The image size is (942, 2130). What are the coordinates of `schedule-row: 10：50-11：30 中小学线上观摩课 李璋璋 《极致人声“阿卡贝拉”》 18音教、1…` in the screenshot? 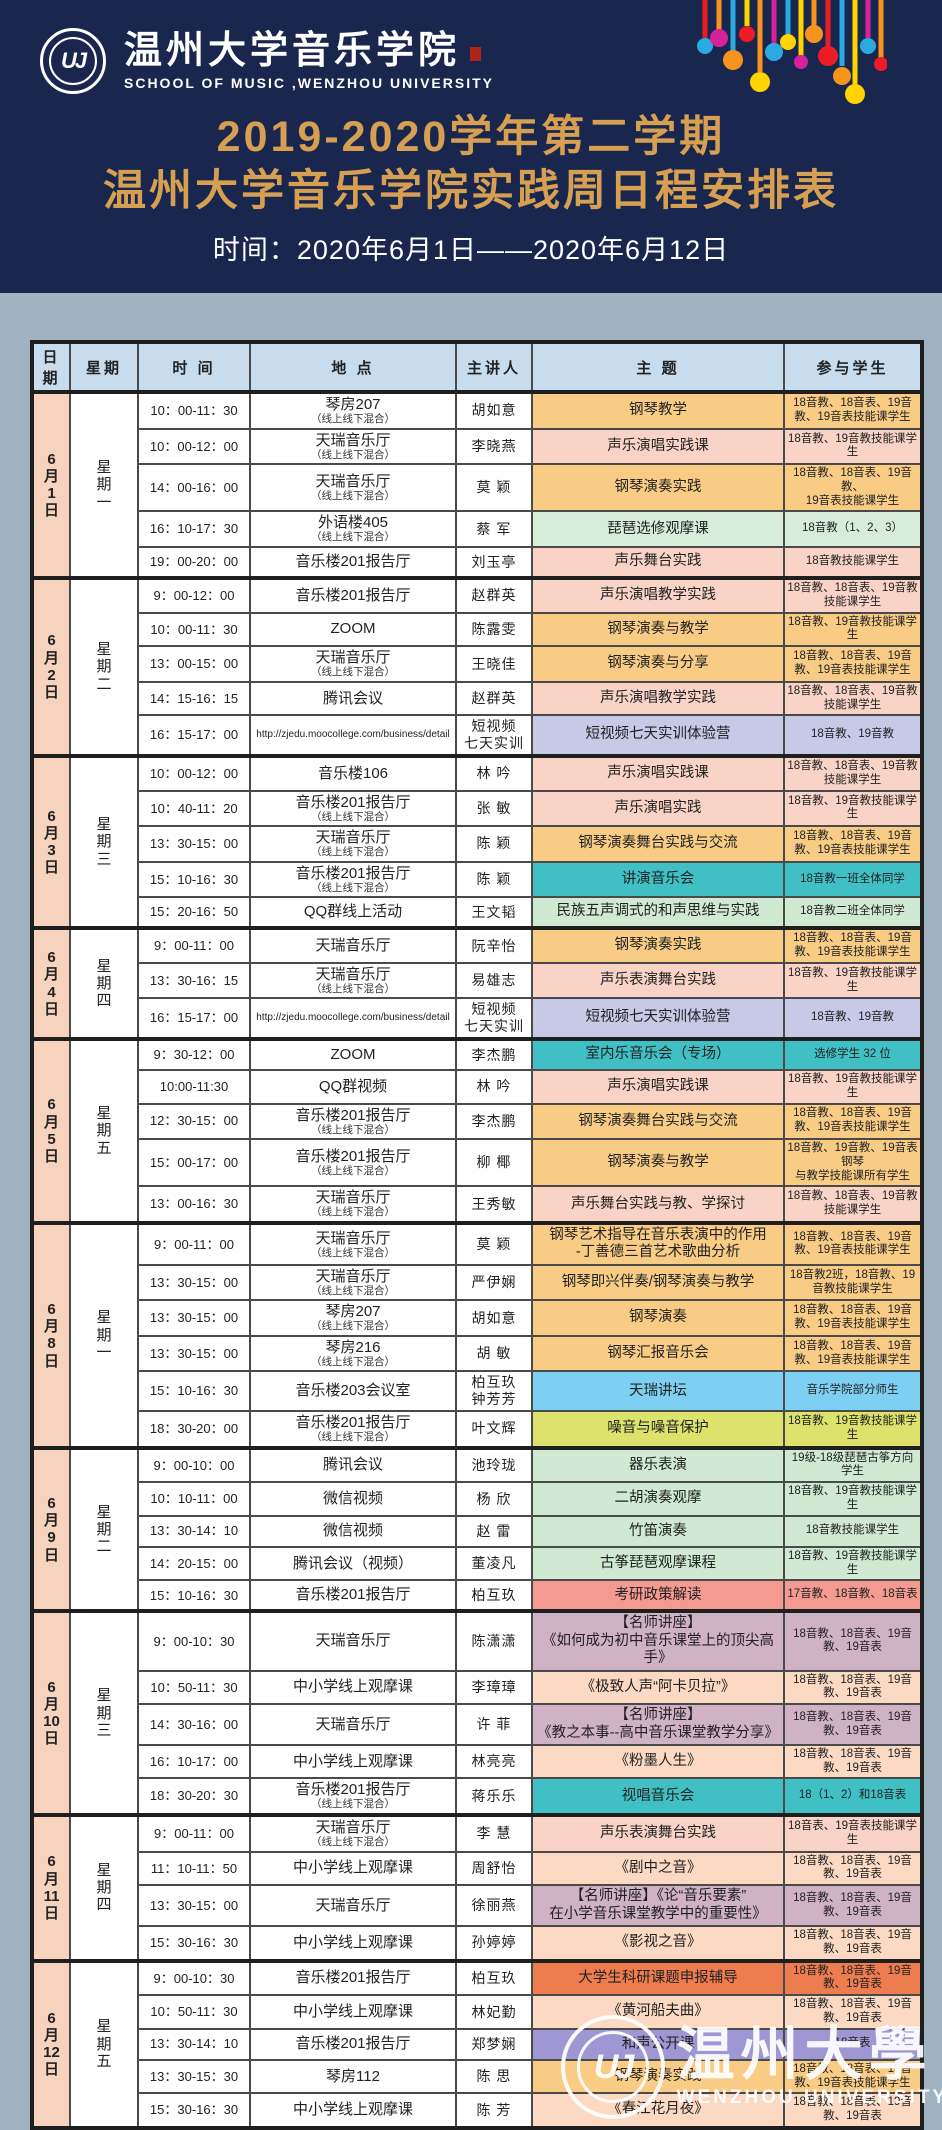 It's located at (477, 1687).